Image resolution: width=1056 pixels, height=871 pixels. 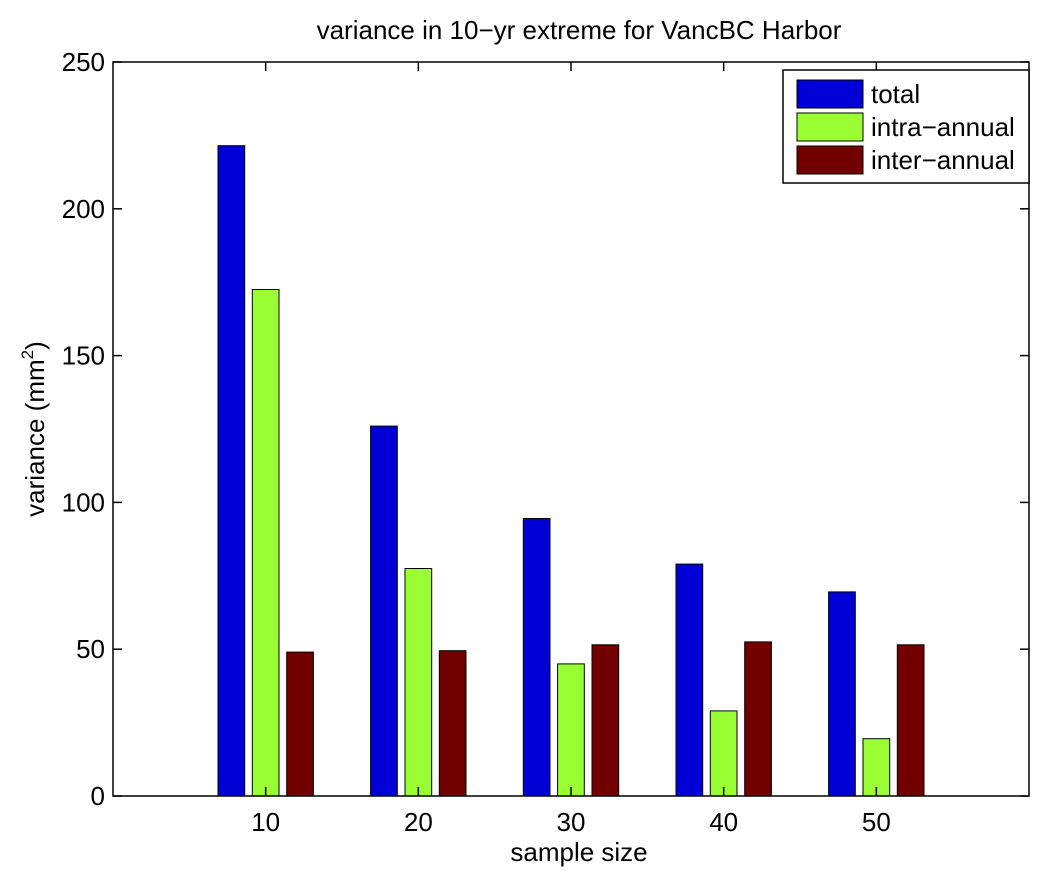 I want to click on legend-label-2: intra−annual, so click(x=943, y=127).